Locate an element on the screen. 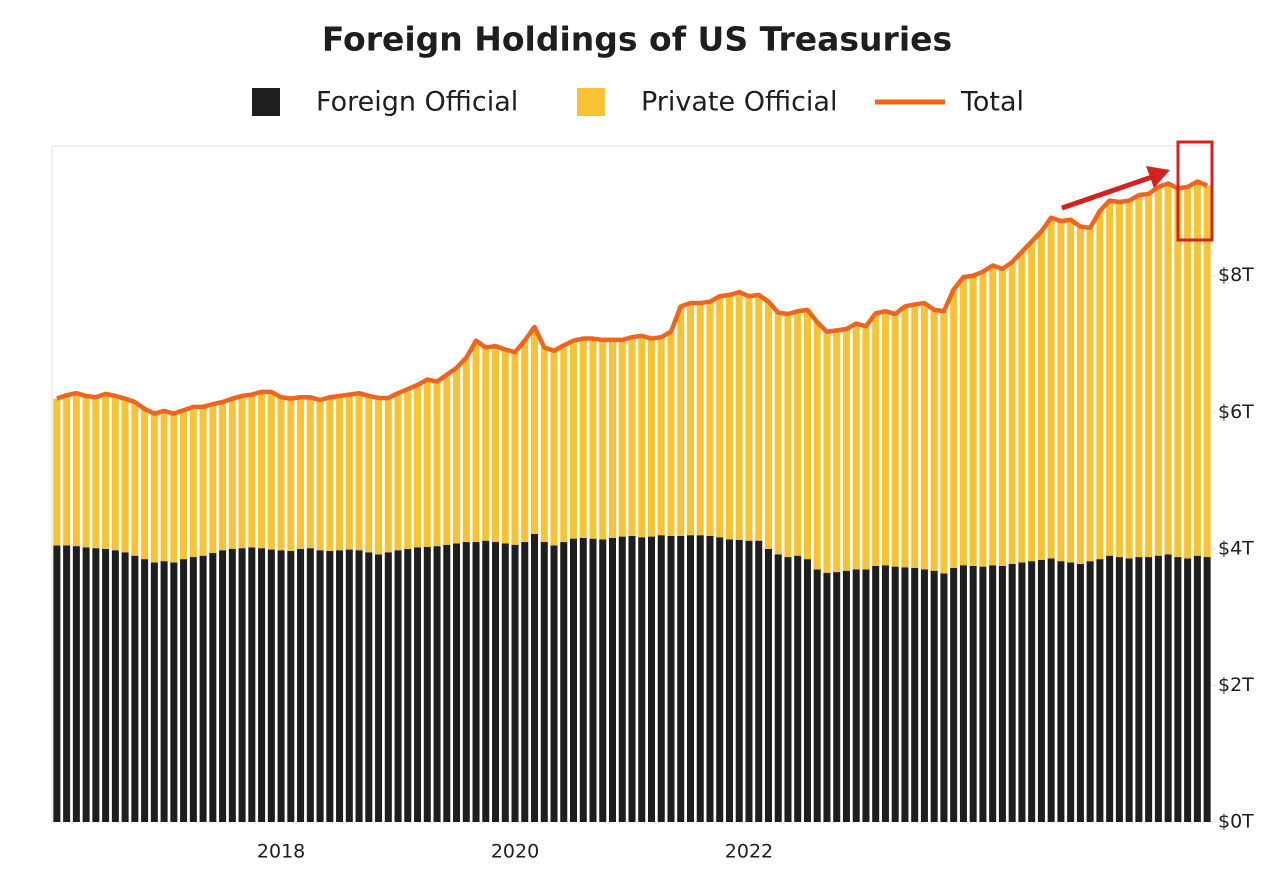 The height and width of the screenshot is (880, 1280). legend-label: Private Official is located at coordinates (739, 102).